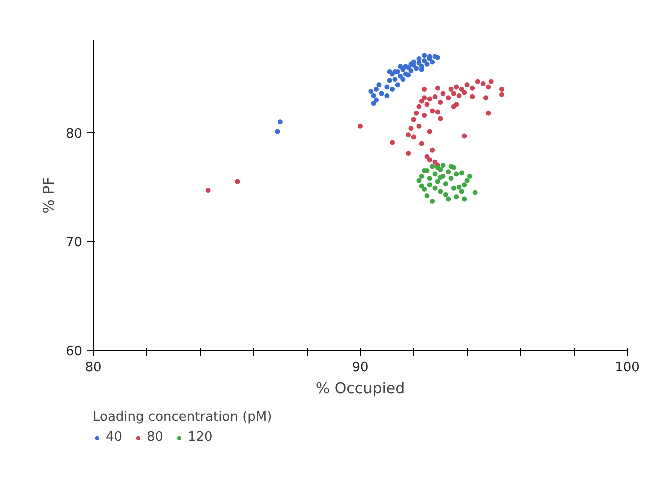 This screenshot has width=652, height=499. I want to click on x-axis-title: % Occupied, so click(361, 389).